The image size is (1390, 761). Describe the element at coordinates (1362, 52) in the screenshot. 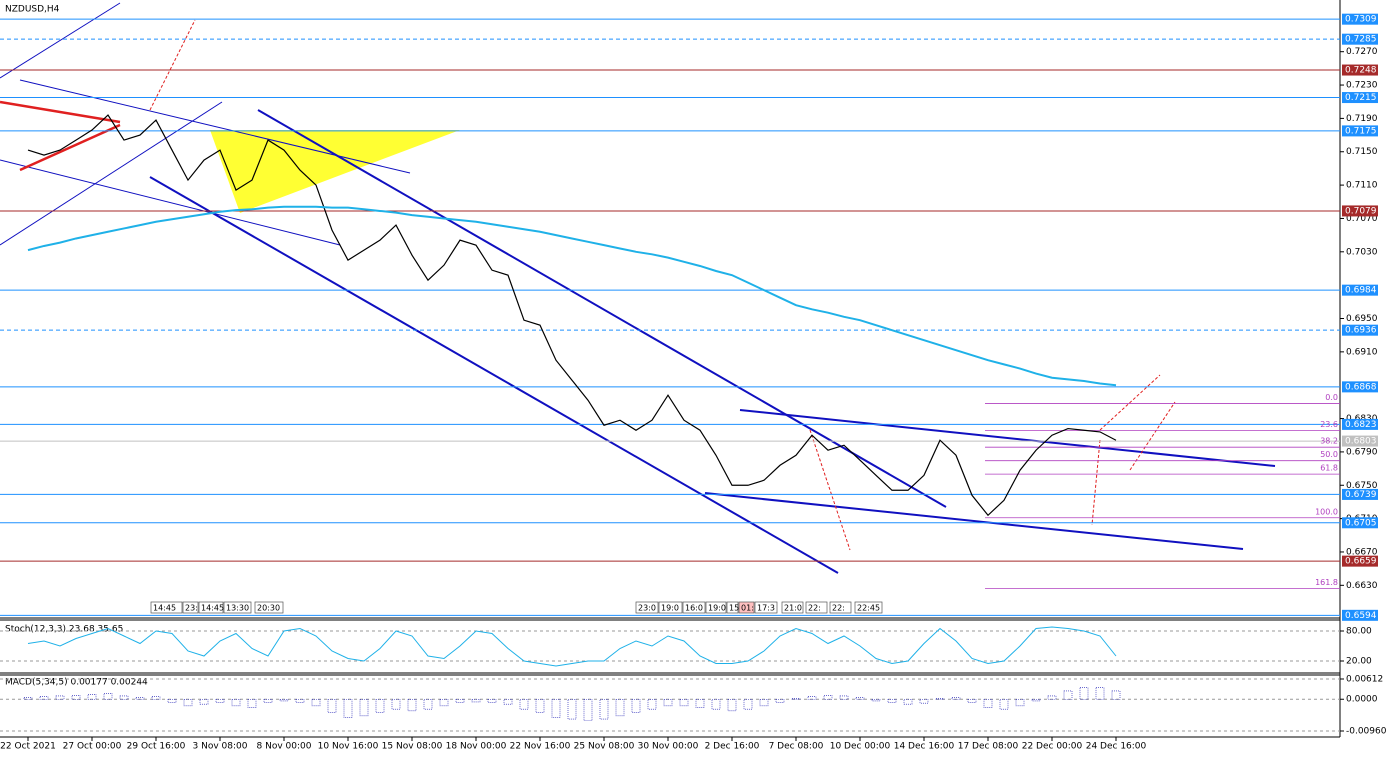

I see `y-tick-label: 0.7270` at that location.